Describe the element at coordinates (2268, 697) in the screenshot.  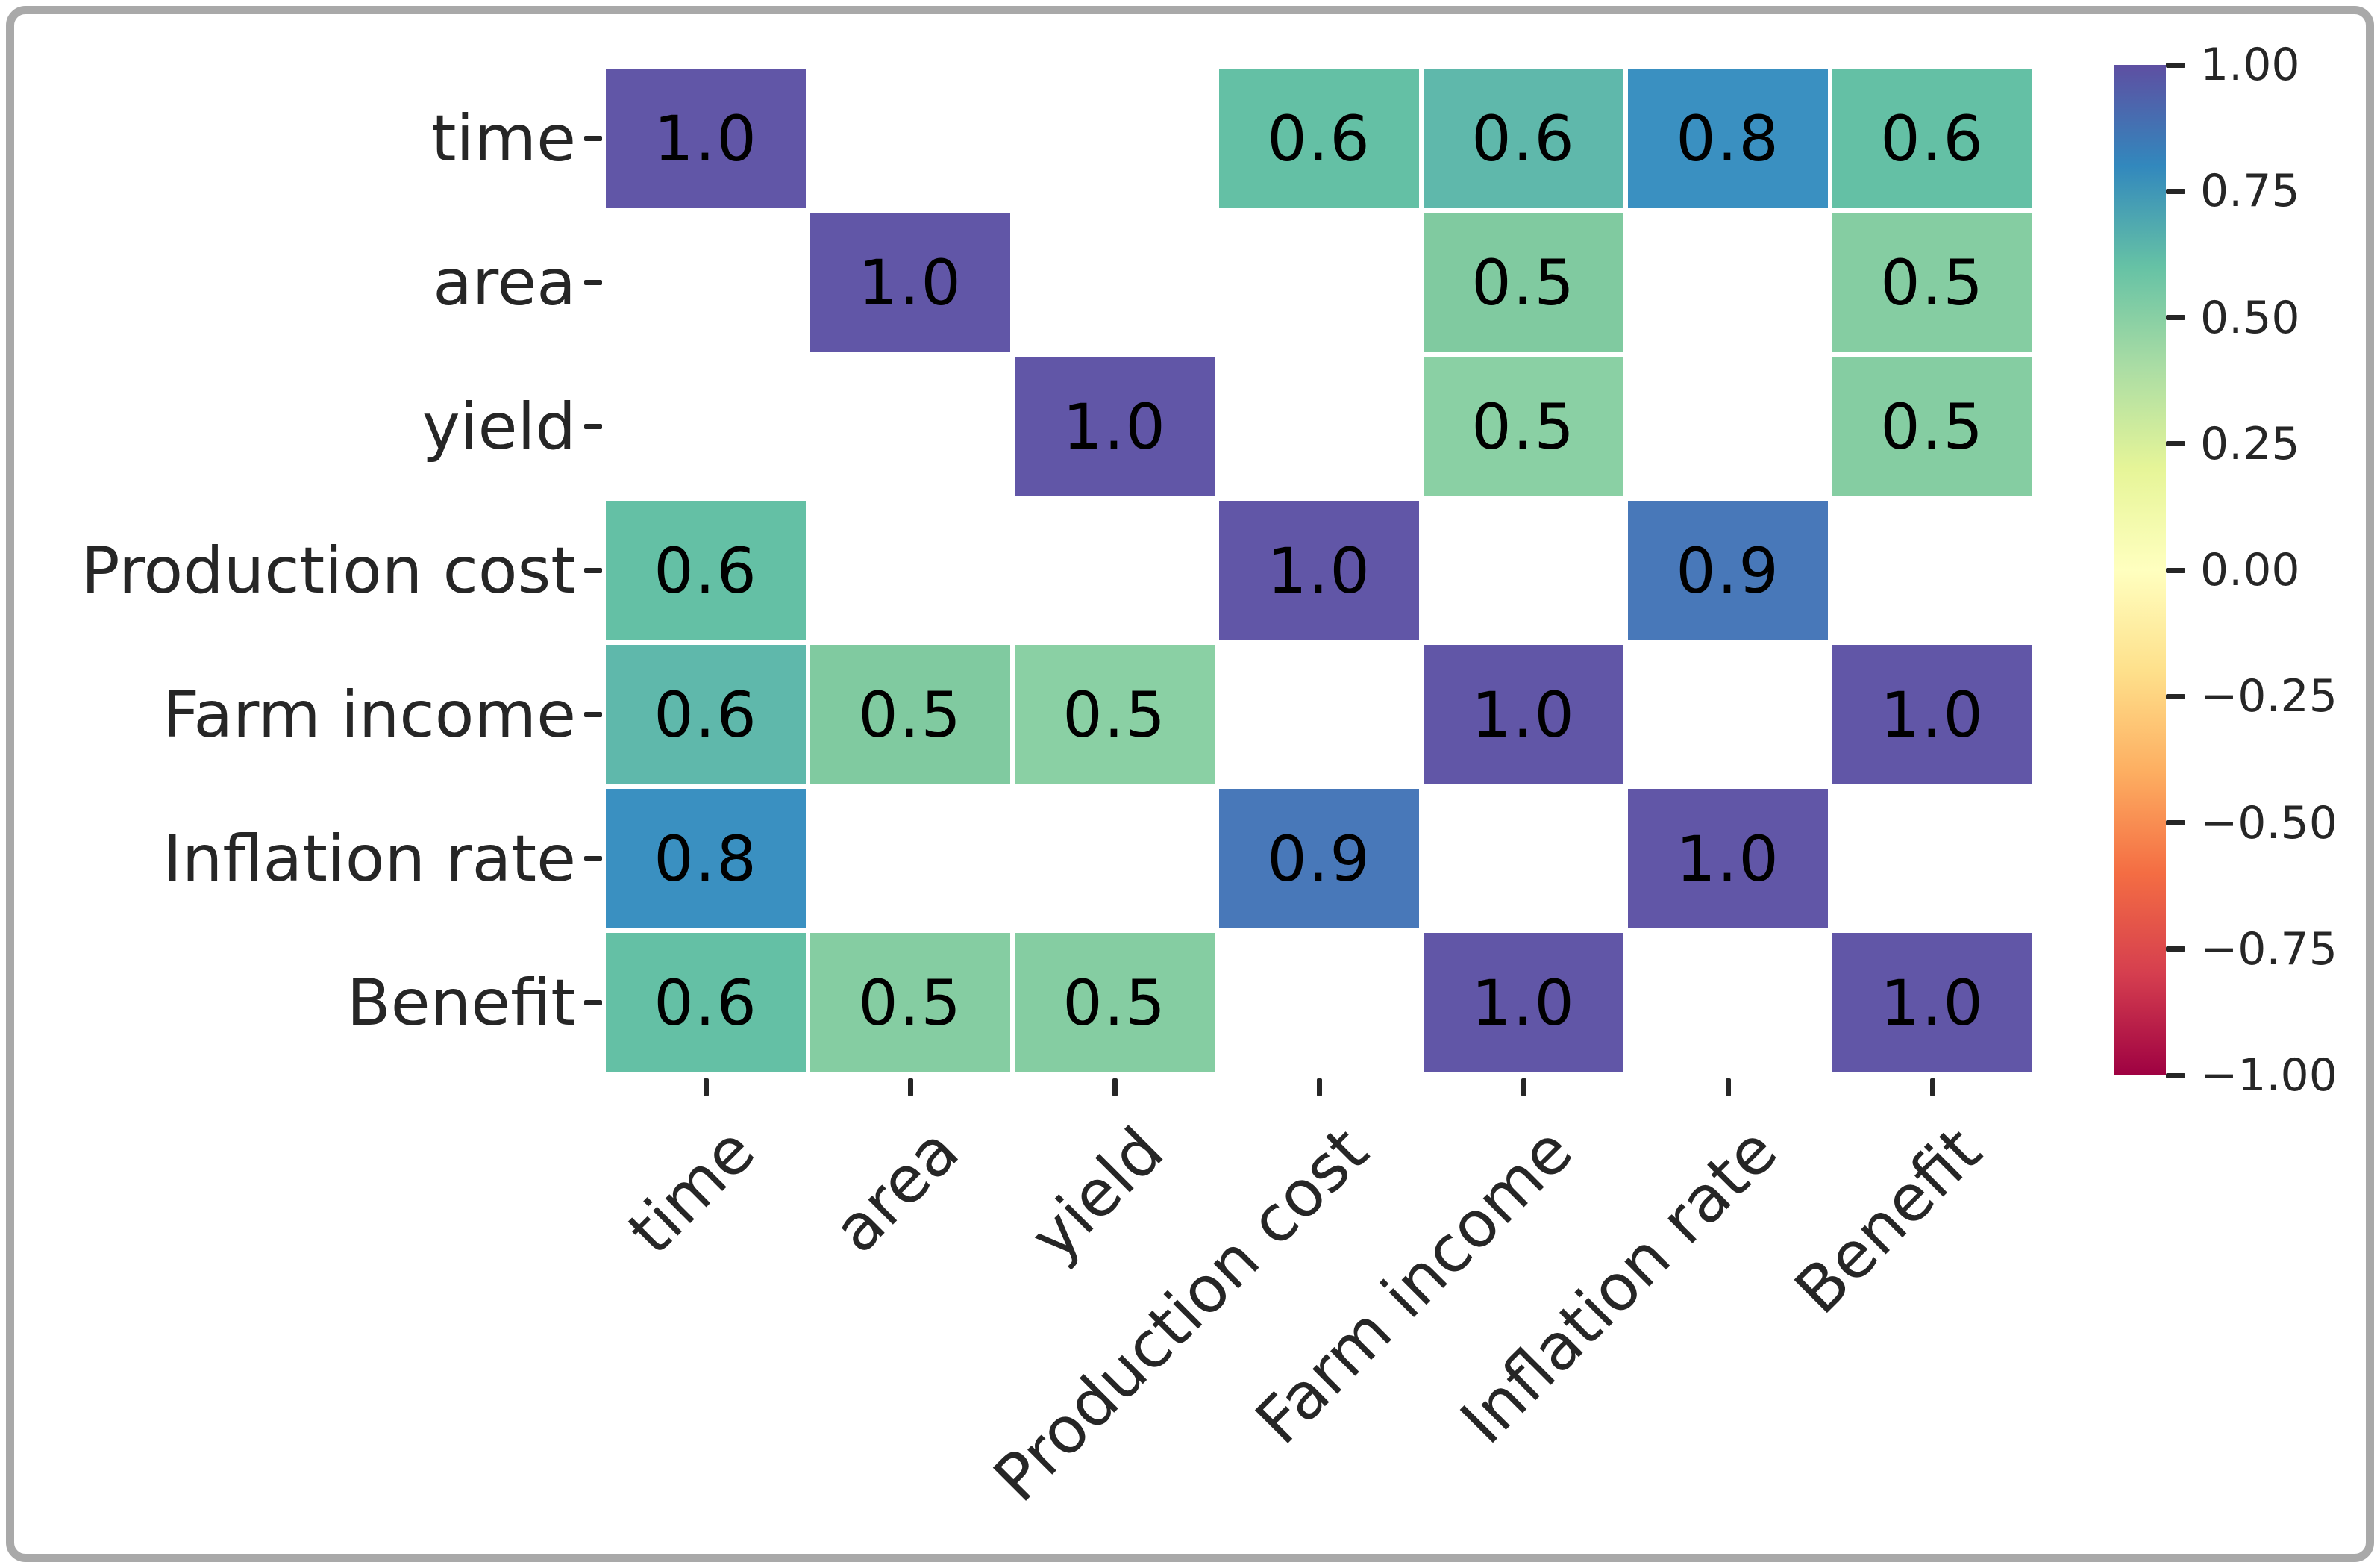
I see `colorbar-tick-label: −0.25` at that location.